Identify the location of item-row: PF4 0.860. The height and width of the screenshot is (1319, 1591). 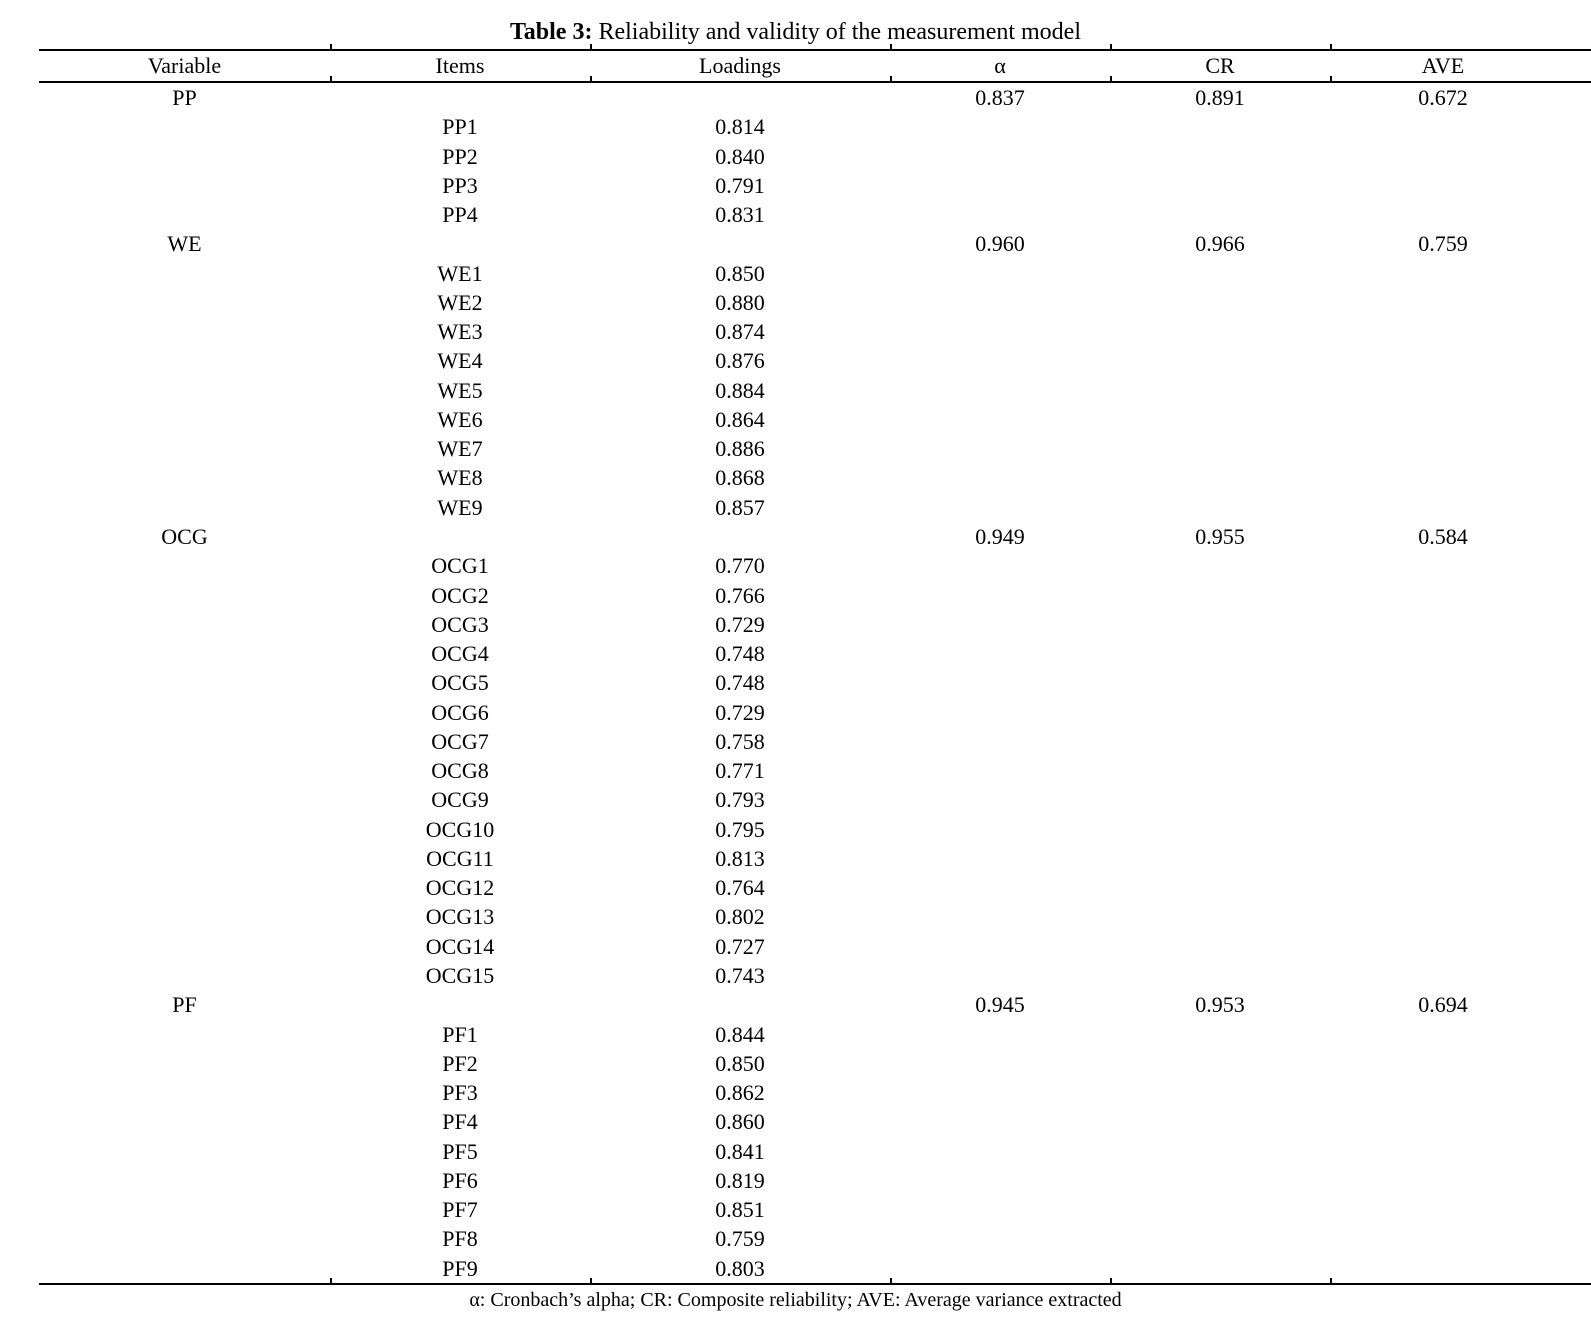
(797, 1121).